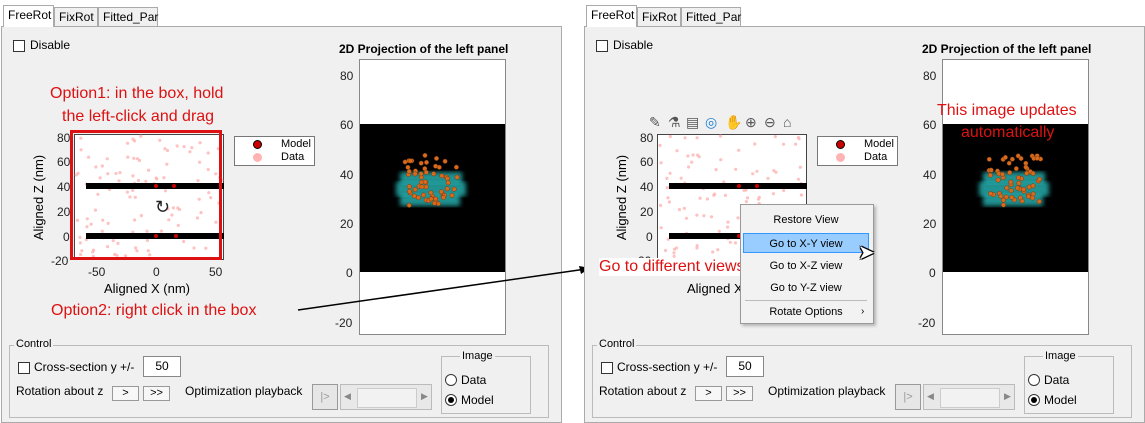 This screenshot has width=1145, height=423. Describe the element at coordinates (647, 212) in the screenshot. I see `y-tick: 20` at that location.